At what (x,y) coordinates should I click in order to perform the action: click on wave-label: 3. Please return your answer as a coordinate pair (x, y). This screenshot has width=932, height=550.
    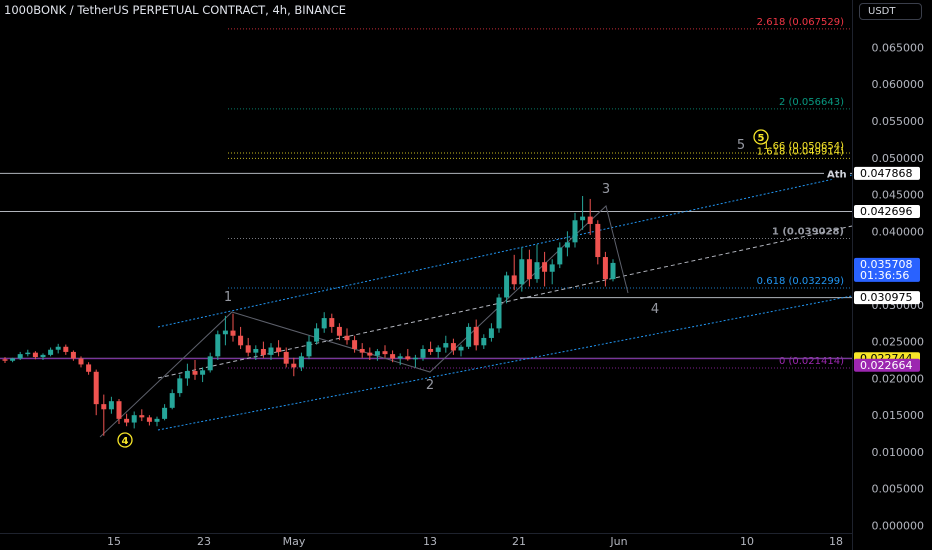
    Looking at the image, I should click on (606, 189).